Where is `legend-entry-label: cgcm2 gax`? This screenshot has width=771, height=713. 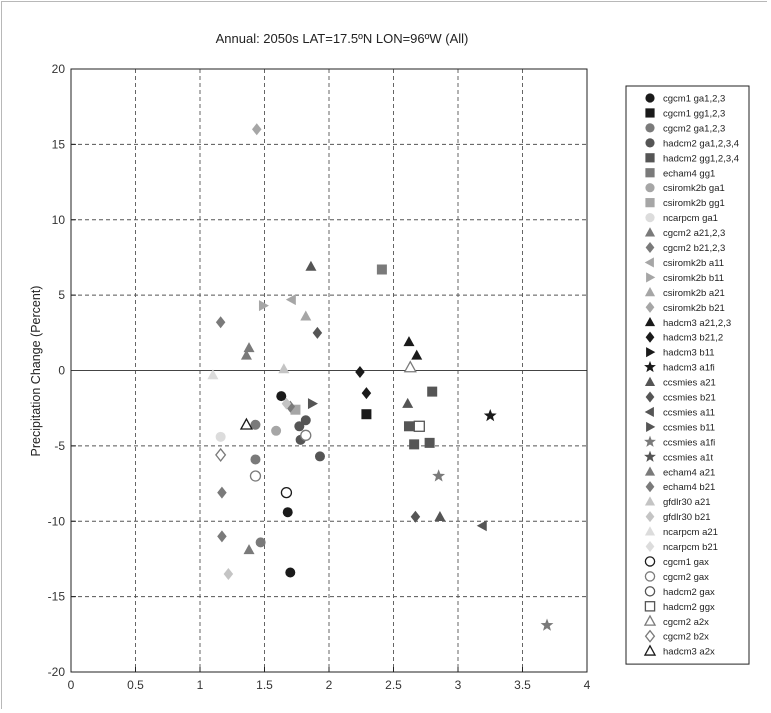 legend-entry-label: cgcm2 gax is located at coordinates (686, 577).